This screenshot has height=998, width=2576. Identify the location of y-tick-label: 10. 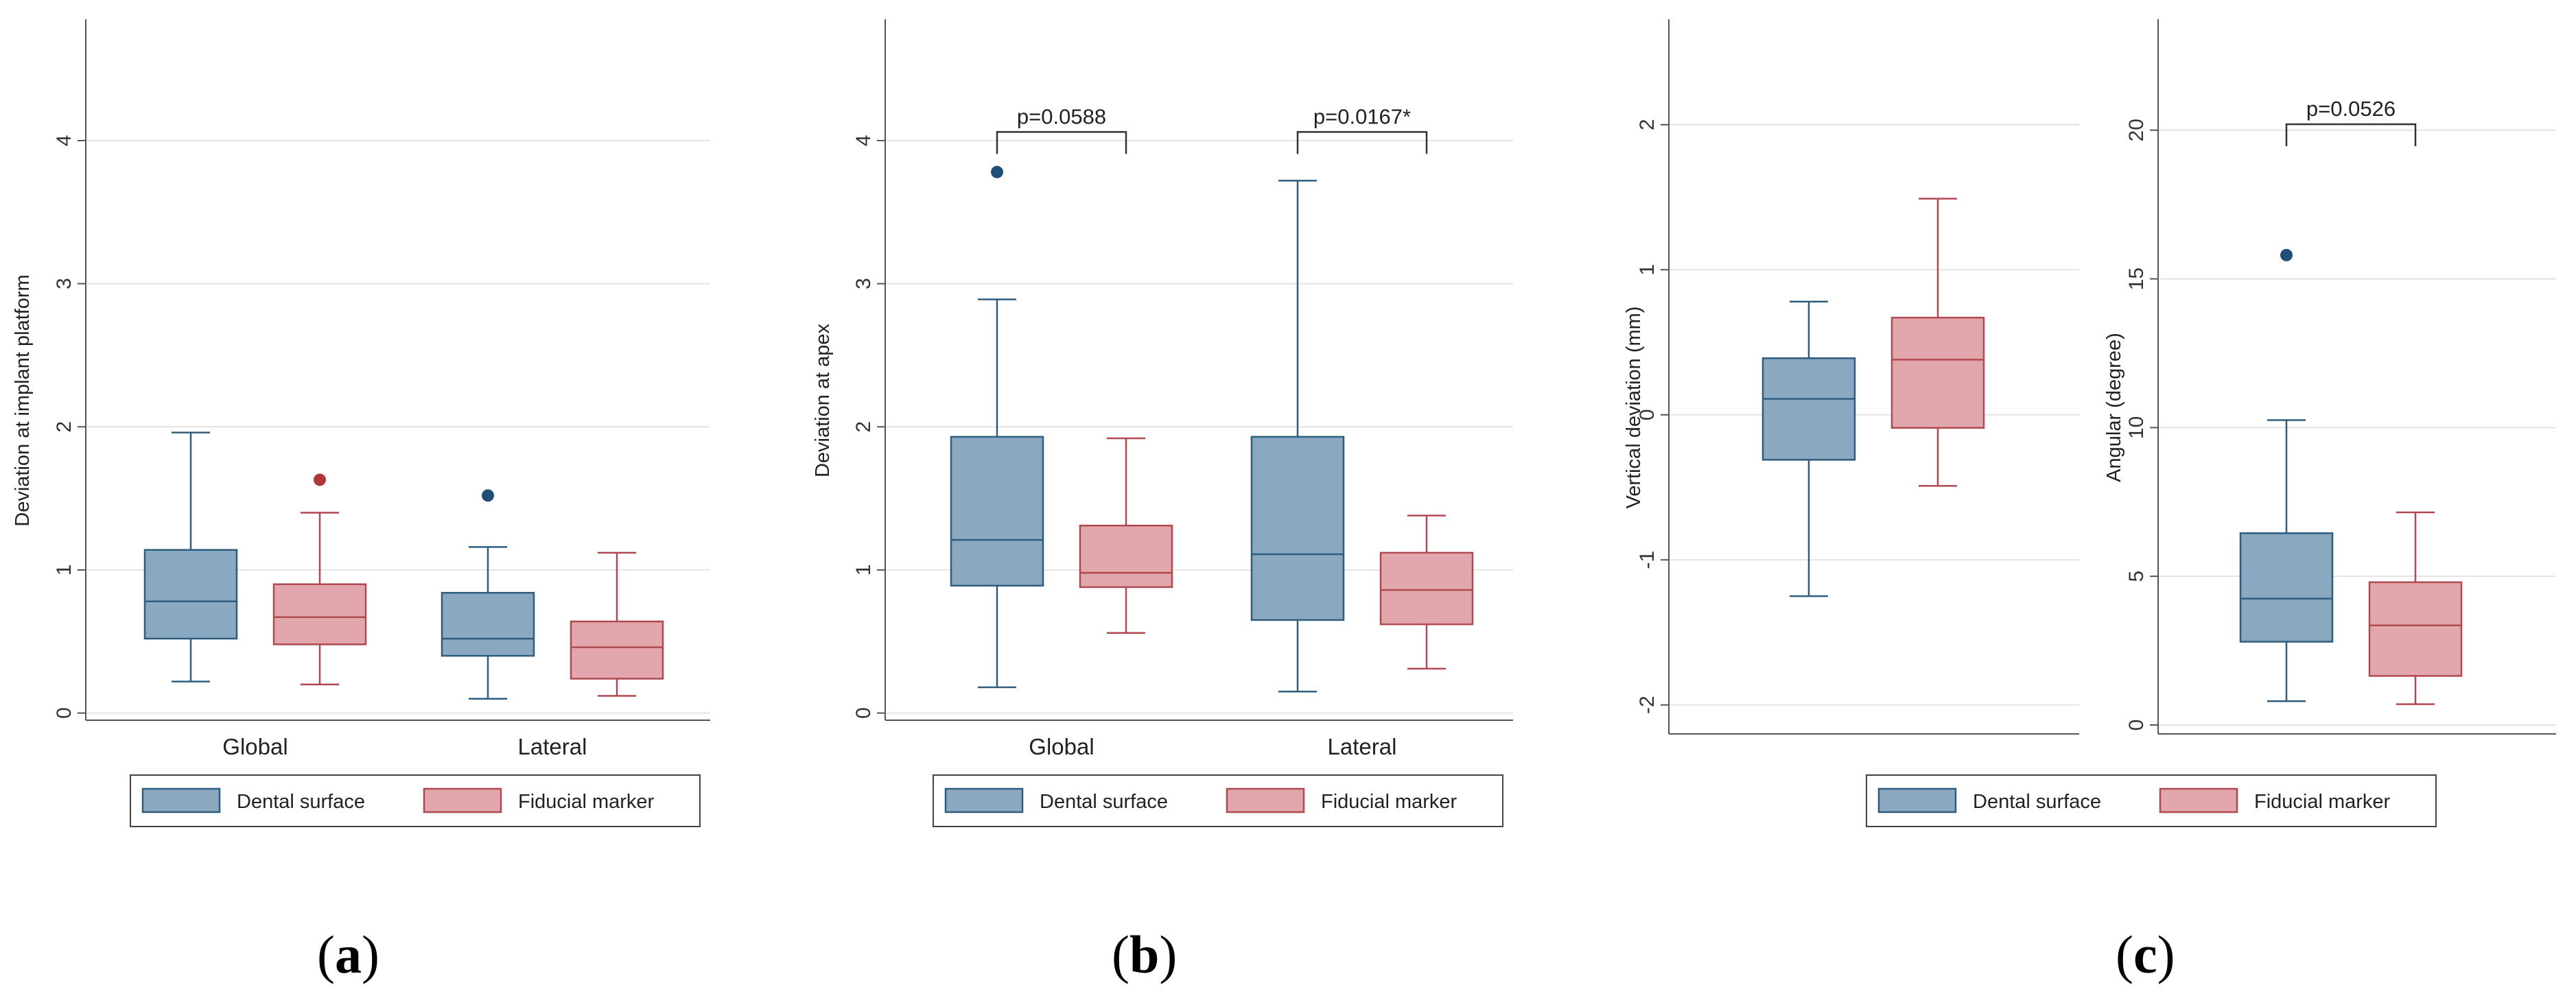
(2136, 427).